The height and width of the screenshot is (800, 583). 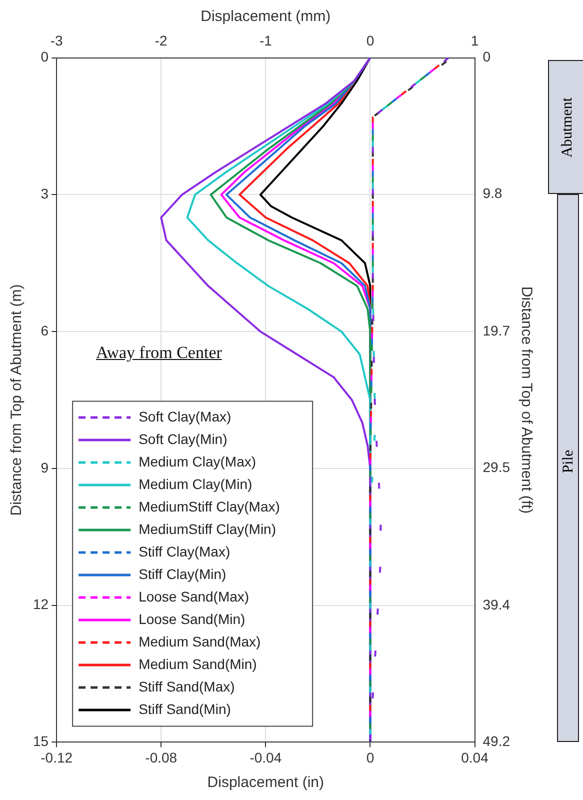 I want to click on legend-label: Medium Sand(Max), so click(x=199, y=641).